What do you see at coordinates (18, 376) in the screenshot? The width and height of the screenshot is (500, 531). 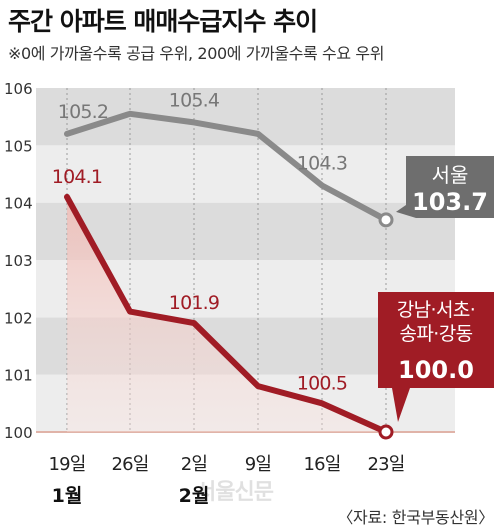 I see `y-tick-label: 101` at bounding box center [18, 376].